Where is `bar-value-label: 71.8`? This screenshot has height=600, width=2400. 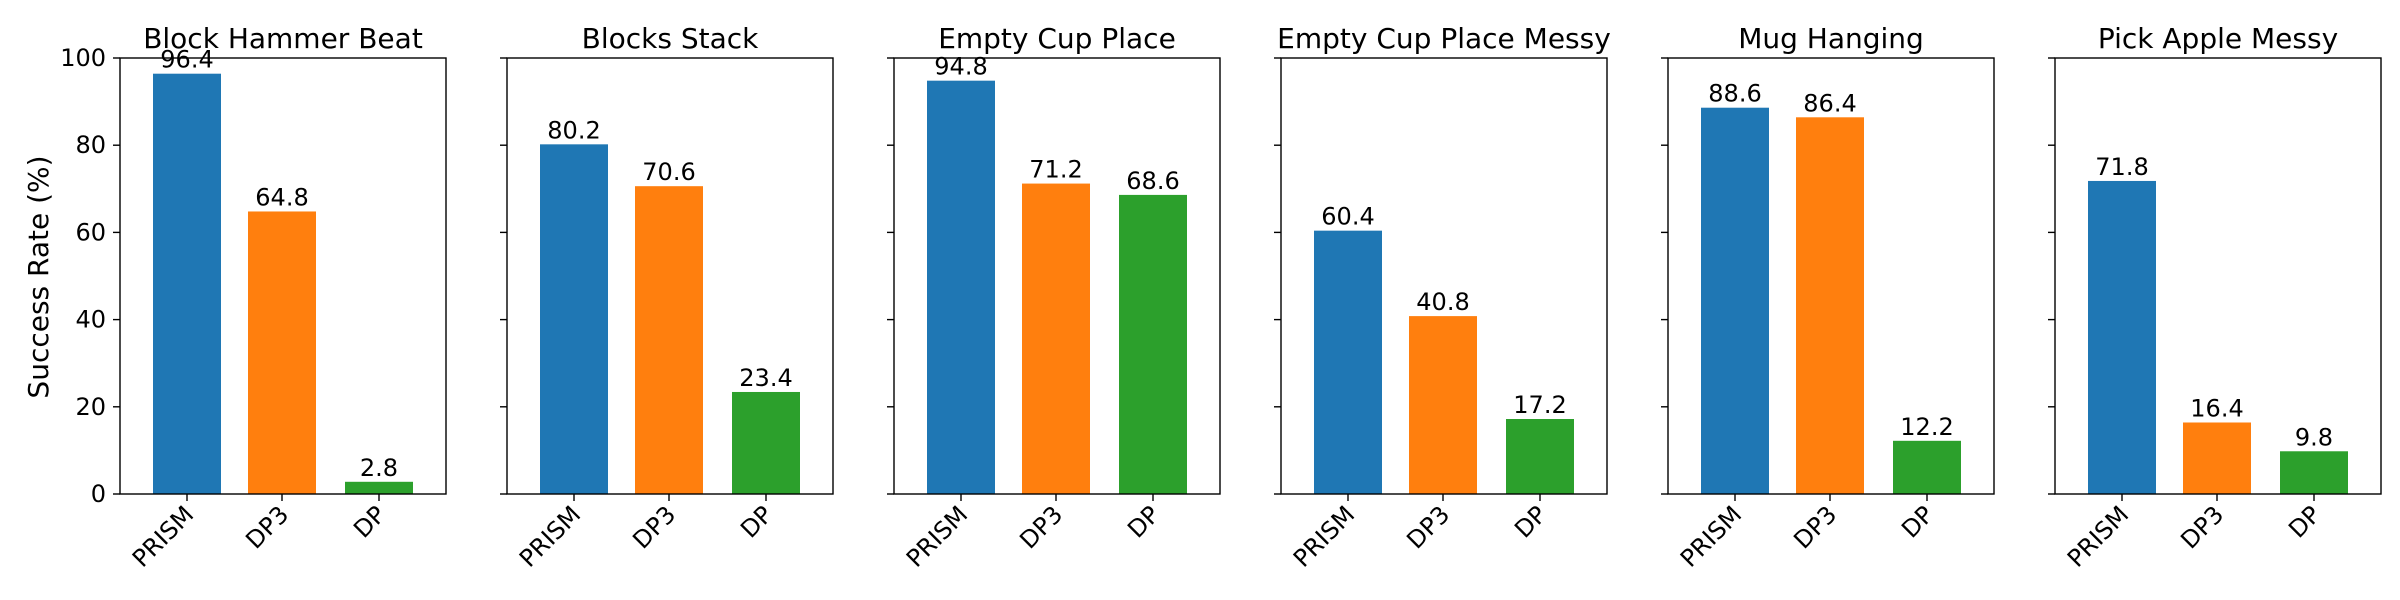
bar-value-label: 71.8 is located at coordinates (2121, 167).